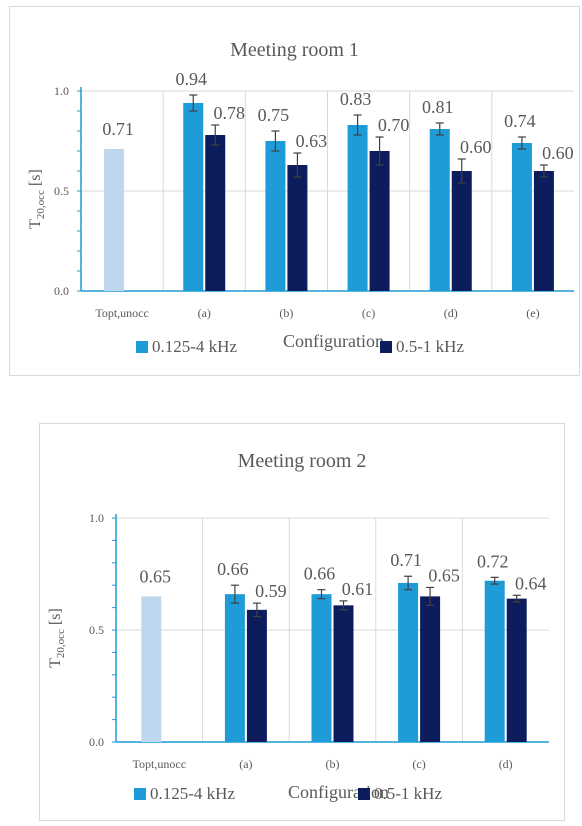  Describe the element at coordinates (520, 121) in the screenshot. I see `data-label: 0.74` at that location.